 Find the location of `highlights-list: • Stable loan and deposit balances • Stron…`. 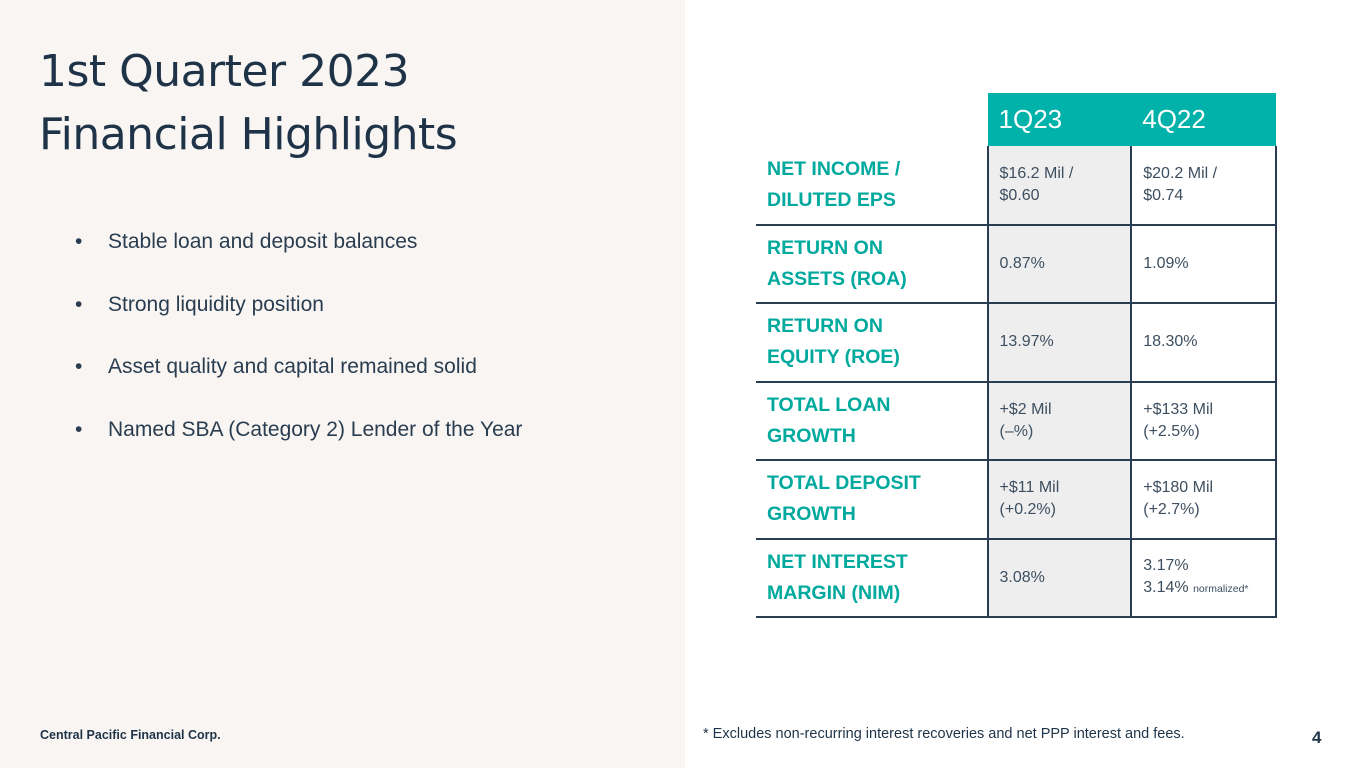

highlights-list: • Stable loan and deposit balances • Stron… is located at coordinates (298, 351).